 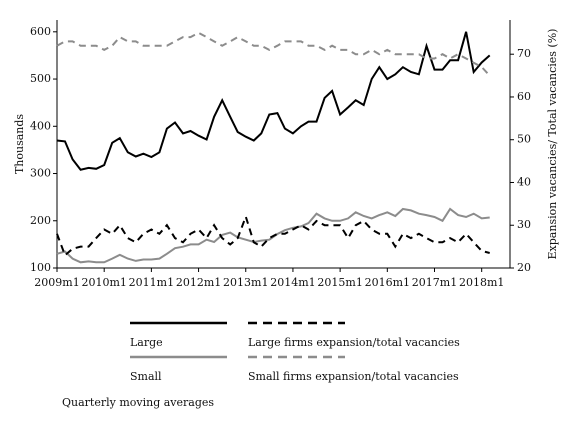 I want to click on x-tick-label: 2013m1, so click(x=245, y=282).